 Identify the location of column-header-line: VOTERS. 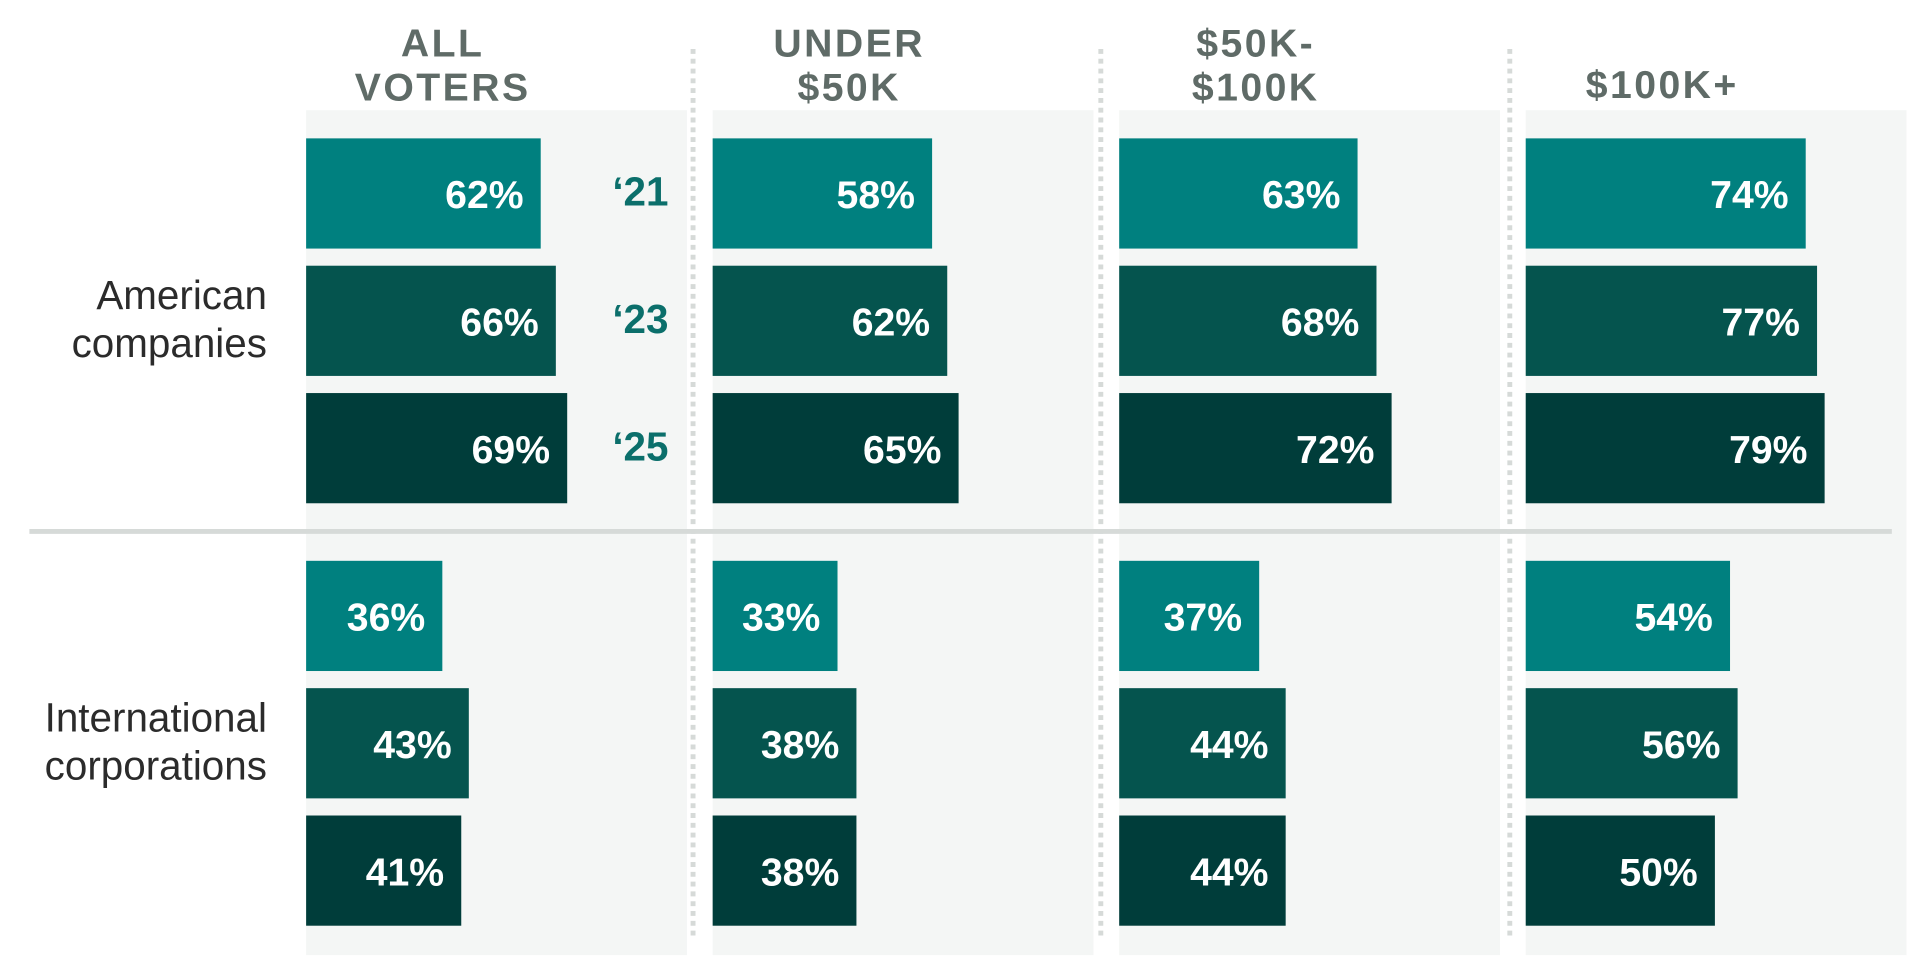
(443, 87).